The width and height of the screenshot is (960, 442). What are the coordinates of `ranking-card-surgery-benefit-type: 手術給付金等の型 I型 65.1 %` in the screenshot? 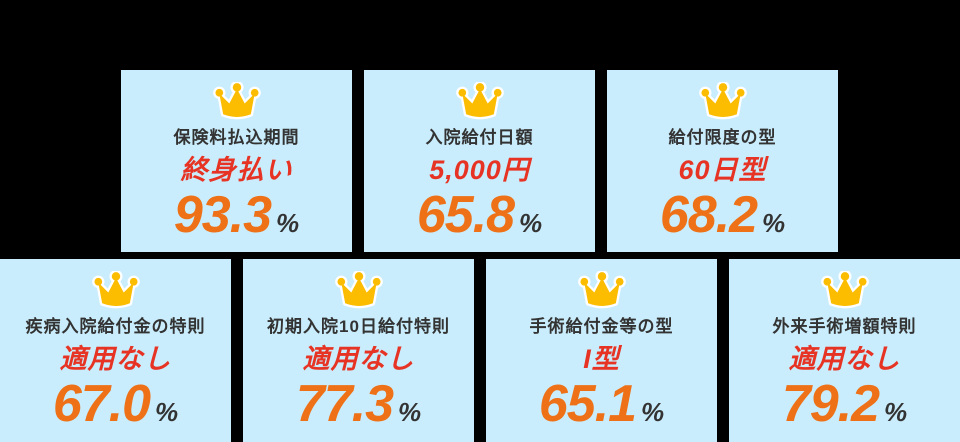 It's located at (601, 350).